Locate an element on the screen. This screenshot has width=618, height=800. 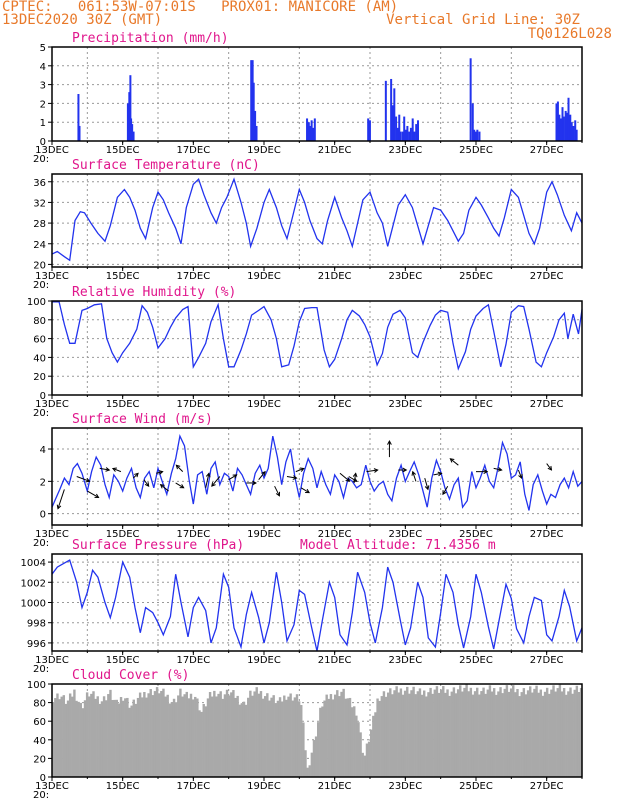
panel-annotation: Model Altitude: 71.4356 m is located at coordinates (398, 545).